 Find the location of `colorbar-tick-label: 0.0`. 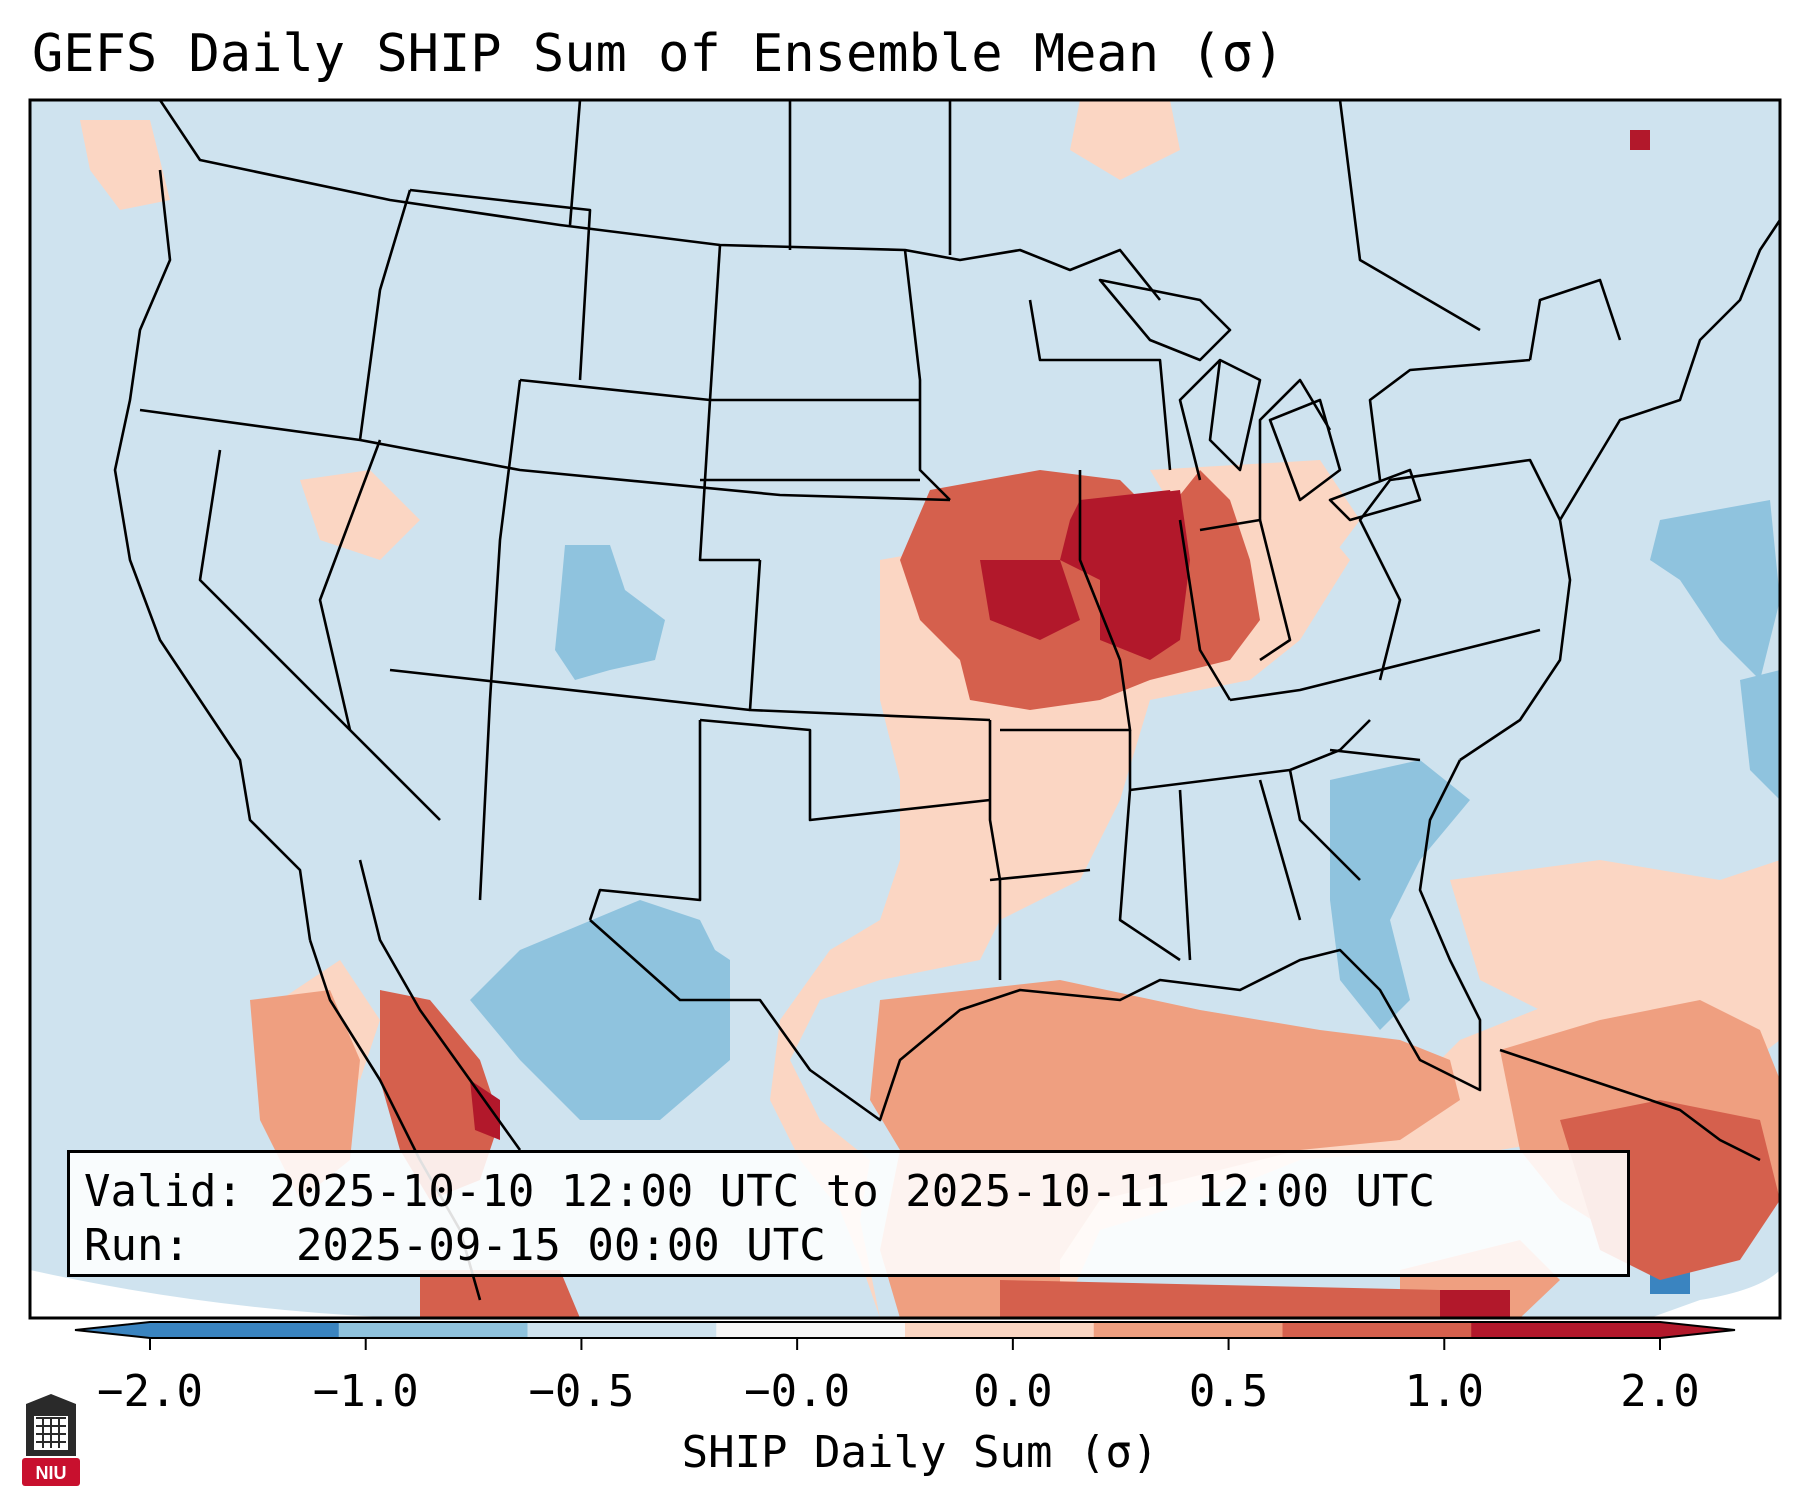

colorbar-tick-label: 0.0 is located at coordinates (1013, 1391).